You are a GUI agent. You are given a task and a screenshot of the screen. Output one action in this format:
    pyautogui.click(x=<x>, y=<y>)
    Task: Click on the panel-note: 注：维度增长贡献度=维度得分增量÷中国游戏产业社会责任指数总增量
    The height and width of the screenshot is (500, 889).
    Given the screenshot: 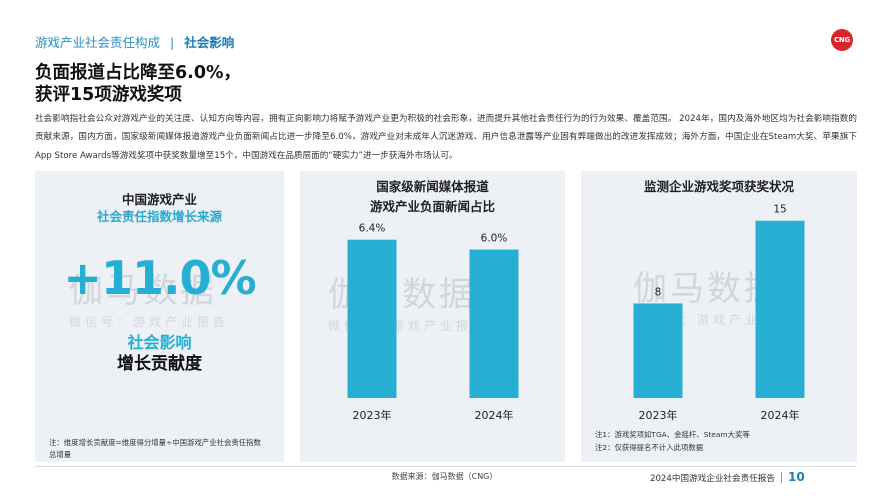 What is the action you would take?
    pyautogui.click(x=155, y=448)
    